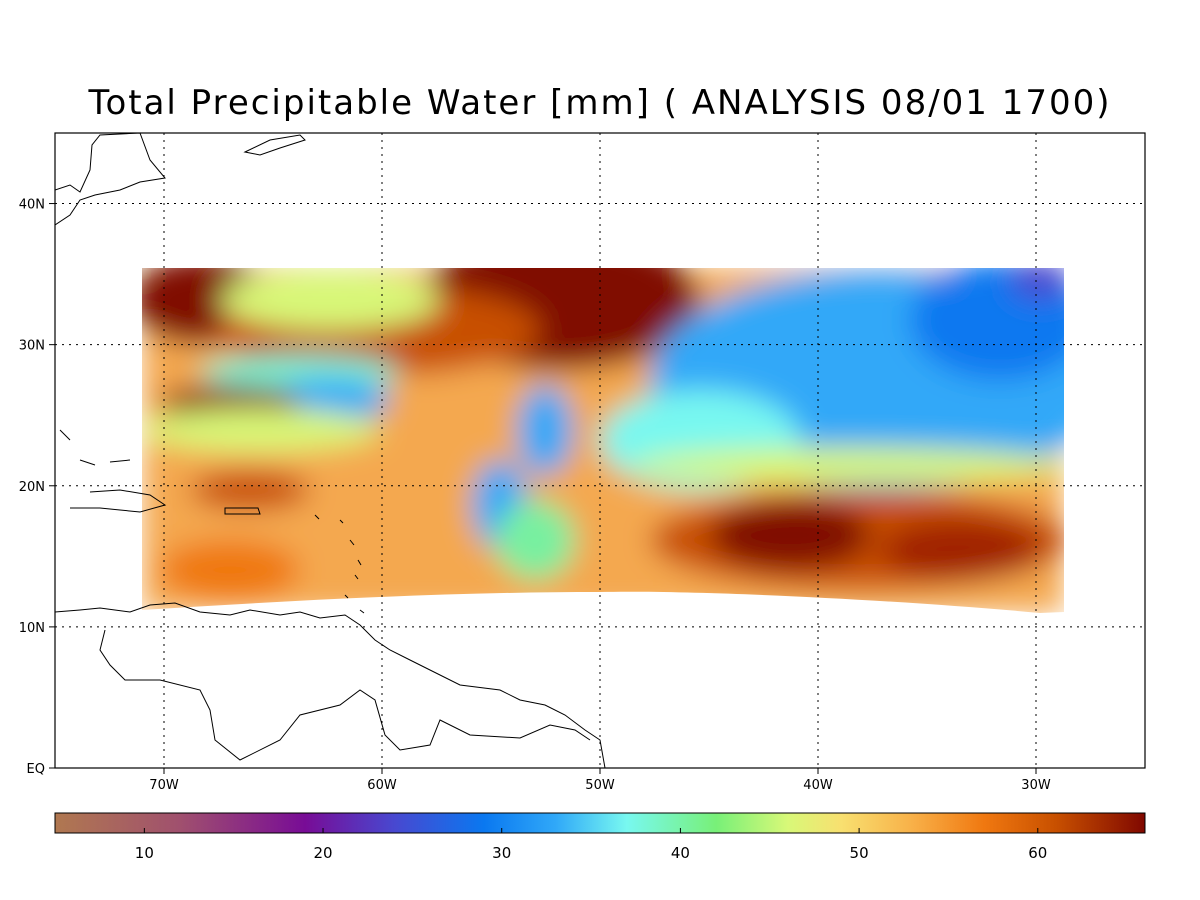 The height and width of the screenshot is (900, 1200). I want to click on lon-tick-label: 60W, so click(382, 785).